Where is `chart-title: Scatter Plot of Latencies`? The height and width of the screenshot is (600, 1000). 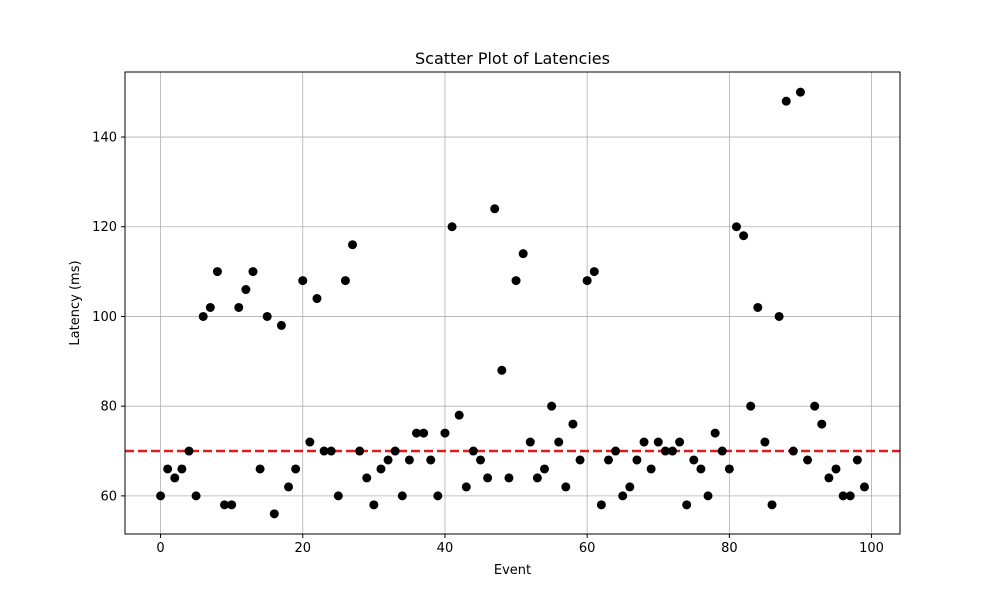 chart-title: Scatter Plot of Latencies is located at coordinates (512, 58).